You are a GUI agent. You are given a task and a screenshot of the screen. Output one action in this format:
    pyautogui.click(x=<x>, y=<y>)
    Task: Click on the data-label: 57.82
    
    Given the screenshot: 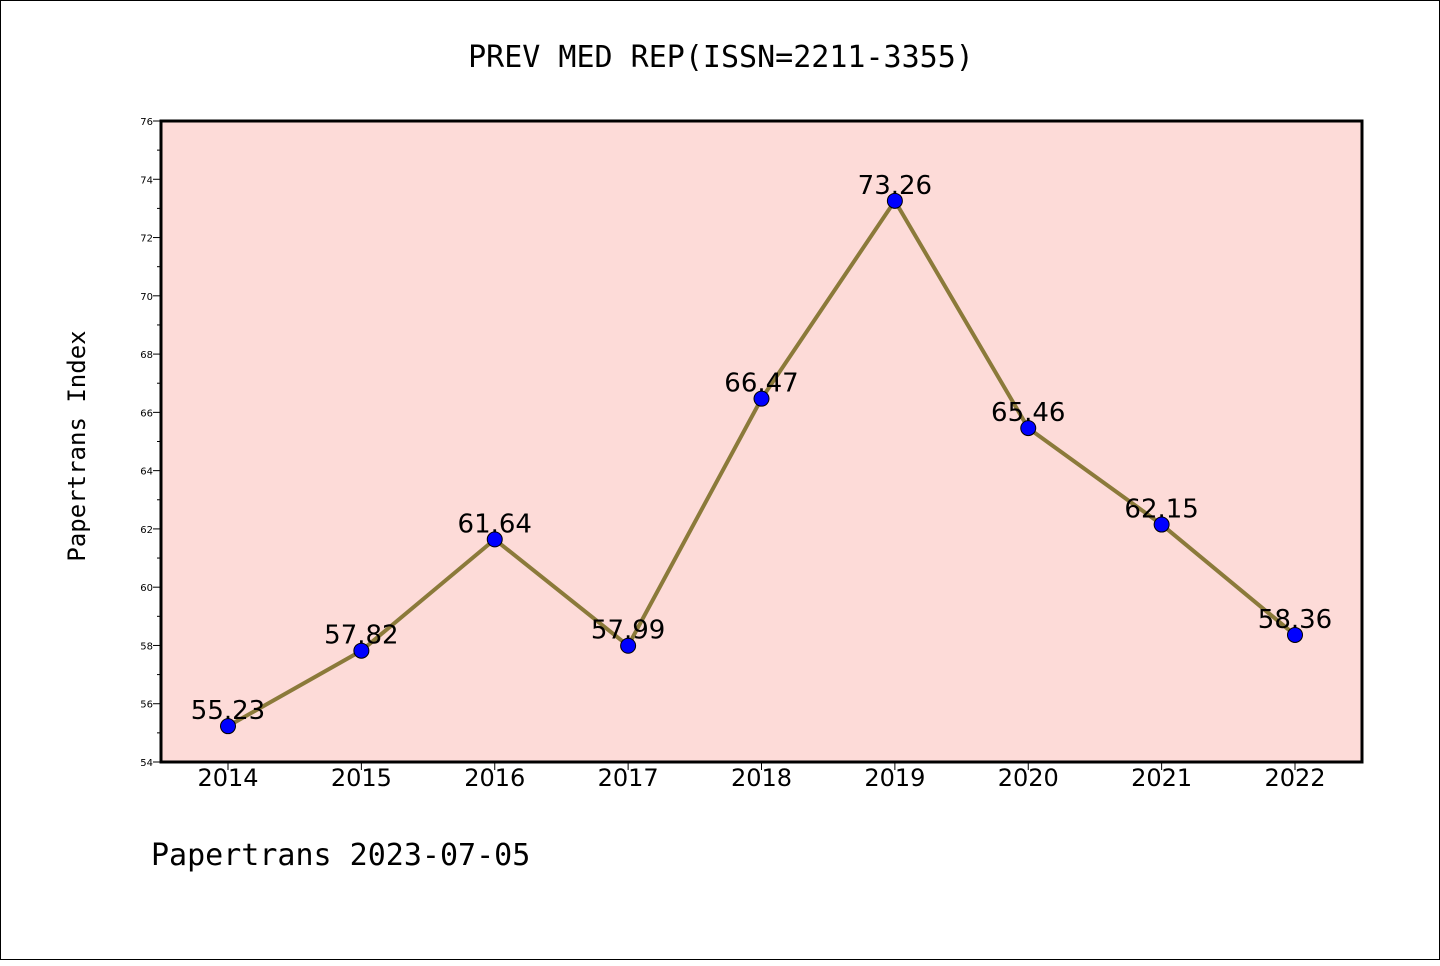 What is the action you would take?
    pyautogui.click(x=361, y=636)
    